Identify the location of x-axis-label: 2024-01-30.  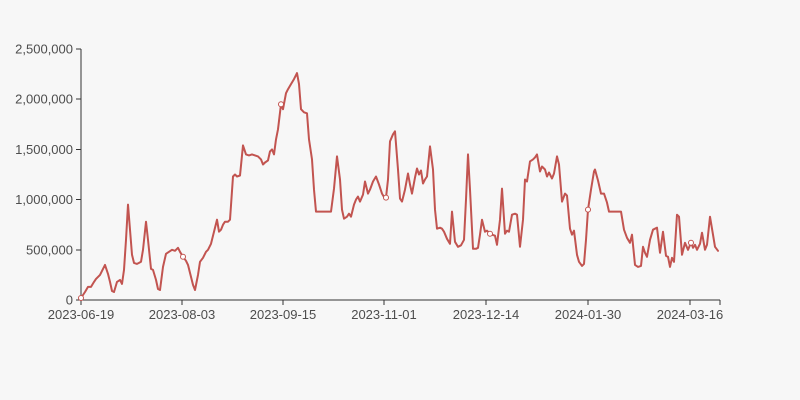
(588, 314).